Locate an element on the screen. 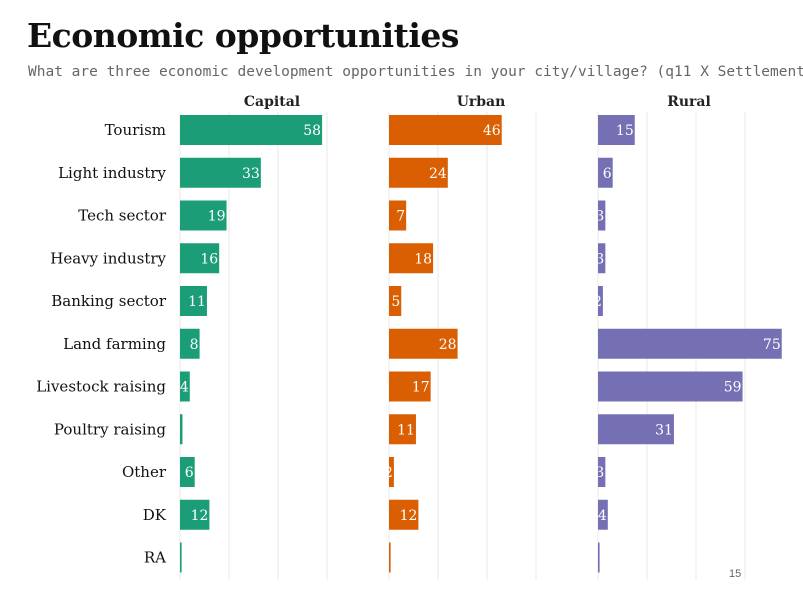 This screenshot has height=600, width=803. value-label-capital-tourism: 58 is located at coordinates (312, 131).